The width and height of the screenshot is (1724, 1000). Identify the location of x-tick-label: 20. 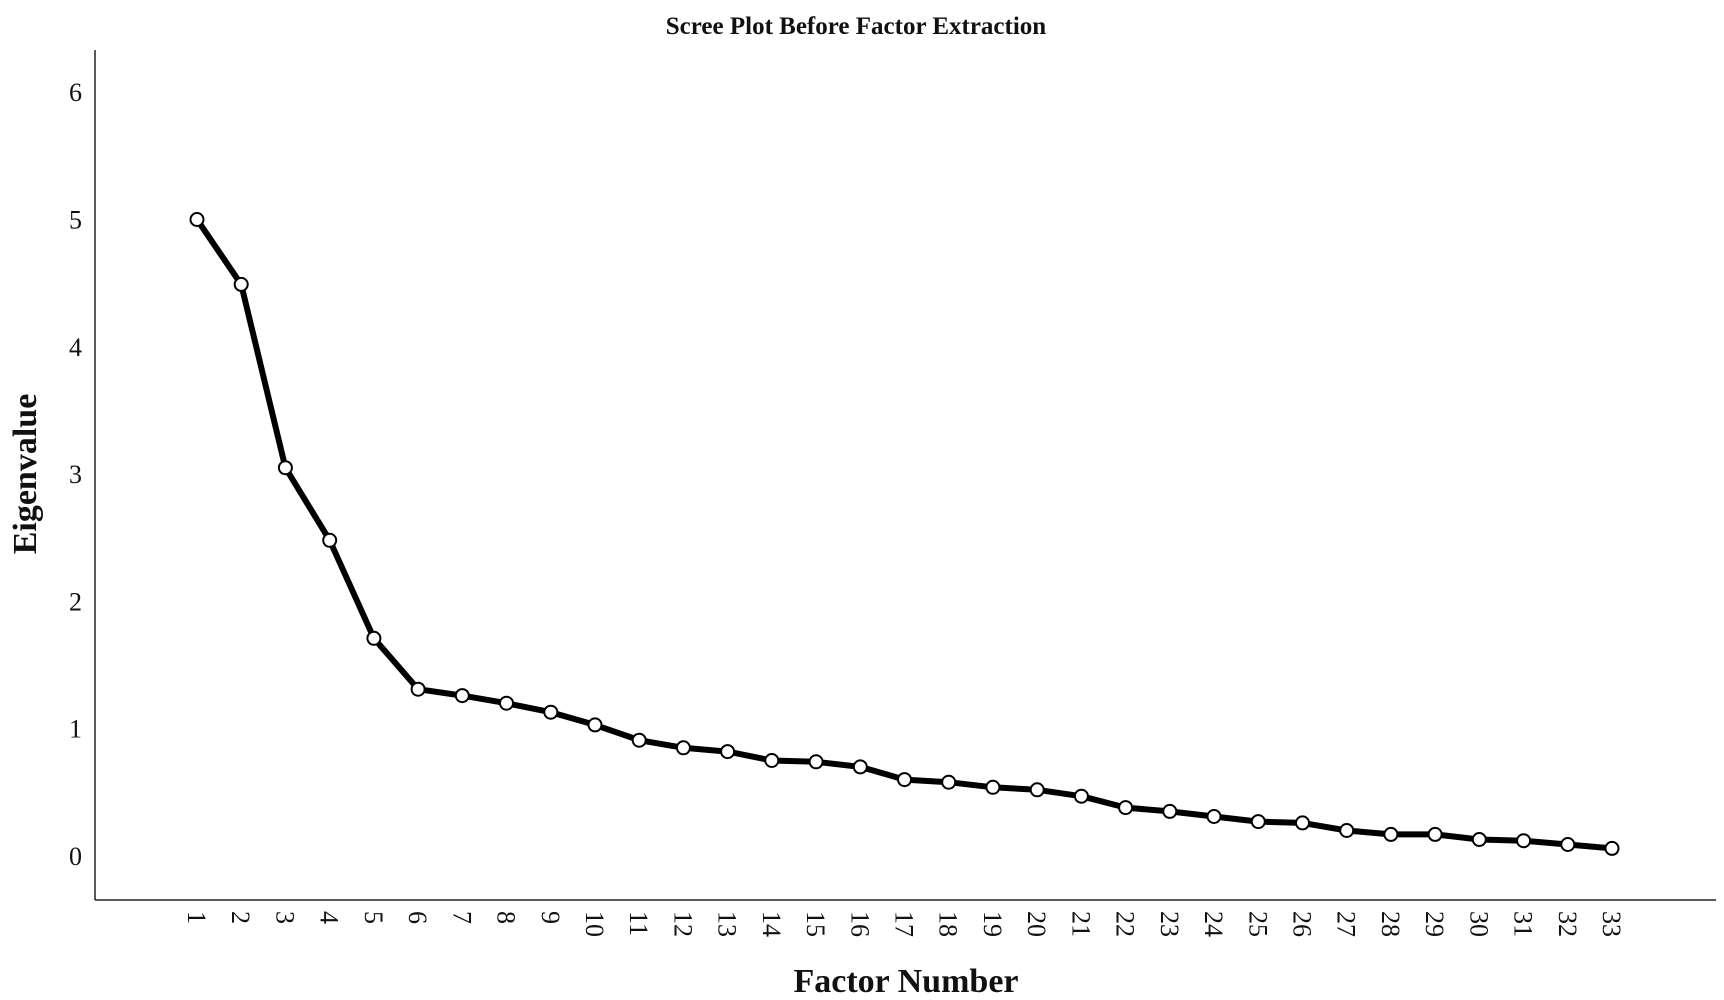
(1036, 924).